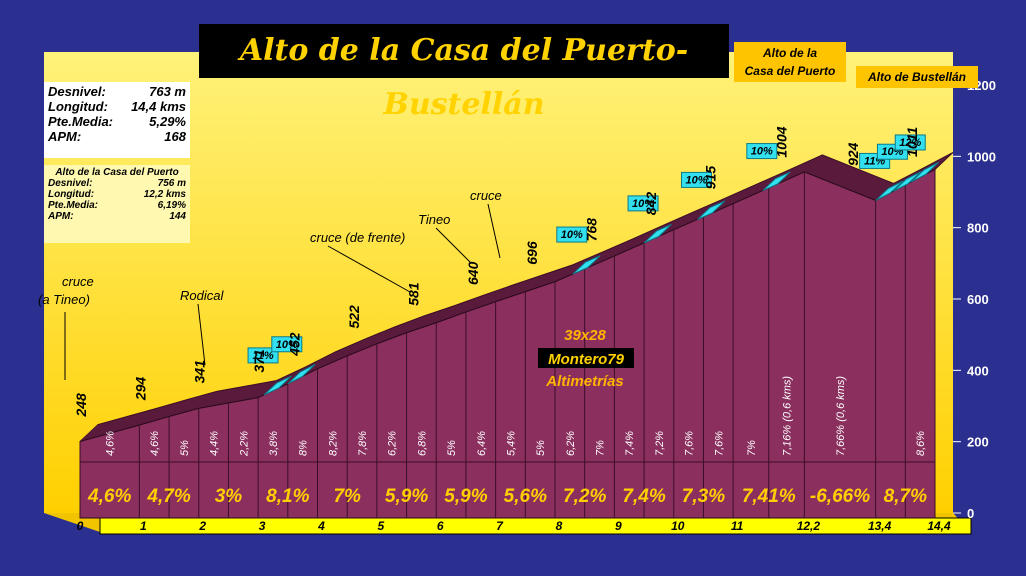 The width and height of the screenshot is (1026, 576). What do you see at coordinates (464, 73) in the screenshot?
I see `chart-title: Alto de la Casa del Puerto-Bustellán` at bounding box center [464, 73].